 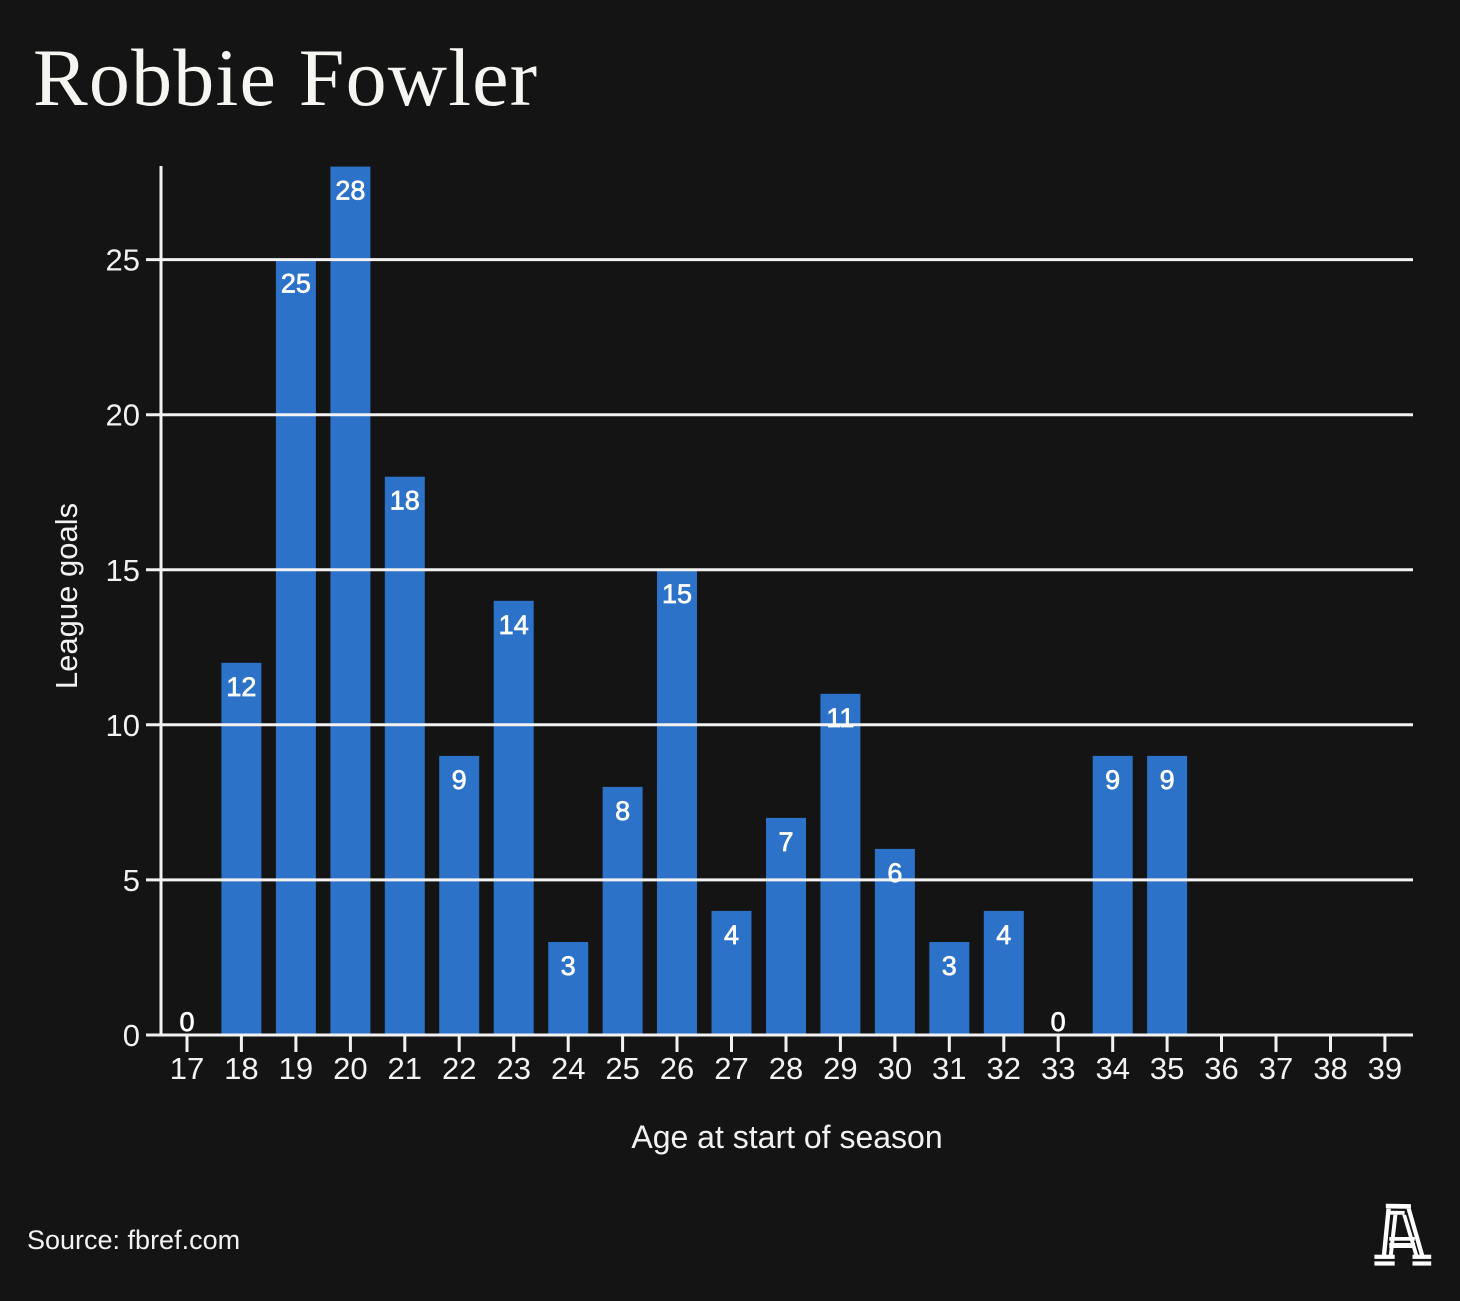 What do you see at coordinates (405, 1068) in the screenshot?
I see `svg-text: 21` at bounding box center [405, 1068].